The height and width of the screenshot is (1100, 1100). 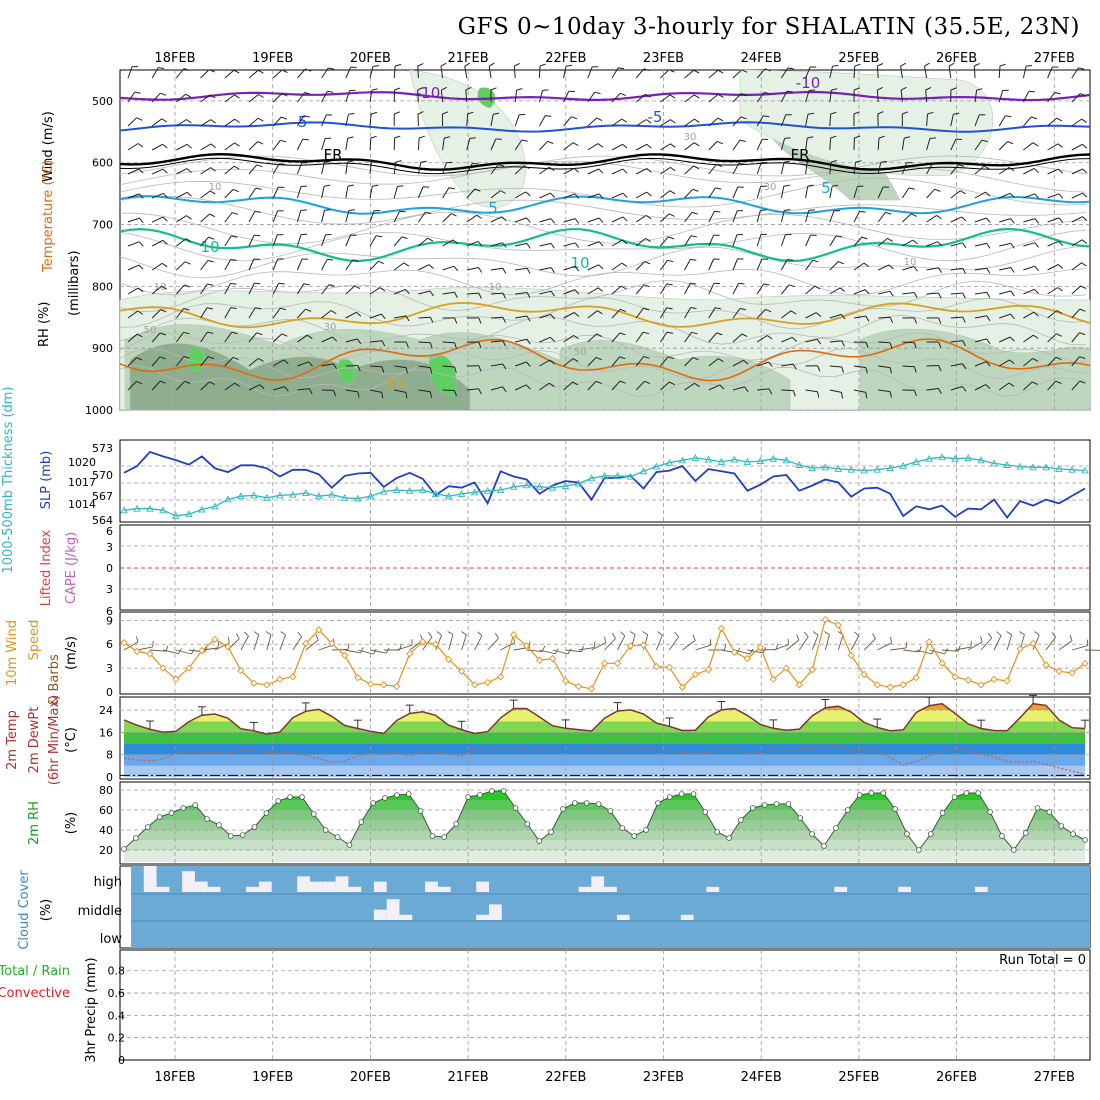 What do you see at coordinates (910, 262) in the screenshot?
I see `contour-label: 10` at bounding box center [910, 262].